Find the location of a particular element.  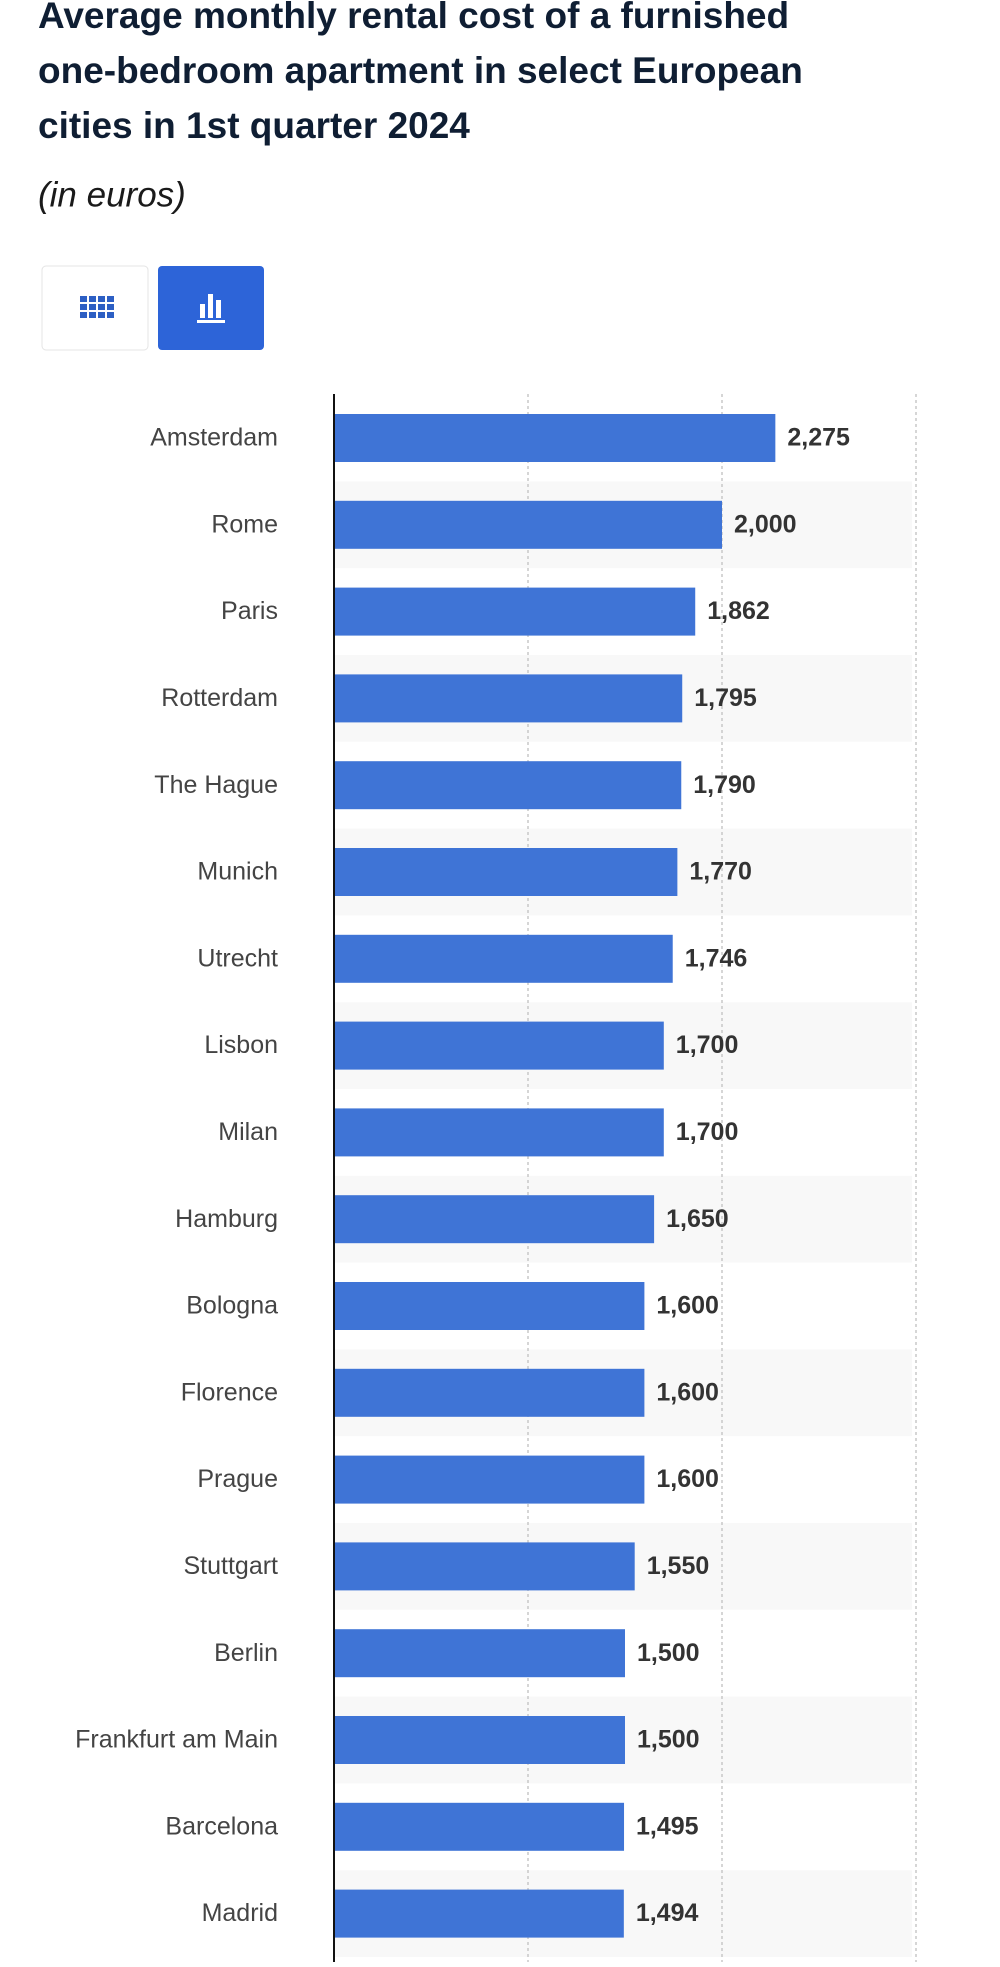

chart-title: cities in 1st quarter 2024 is located at coordinates (254, 125).